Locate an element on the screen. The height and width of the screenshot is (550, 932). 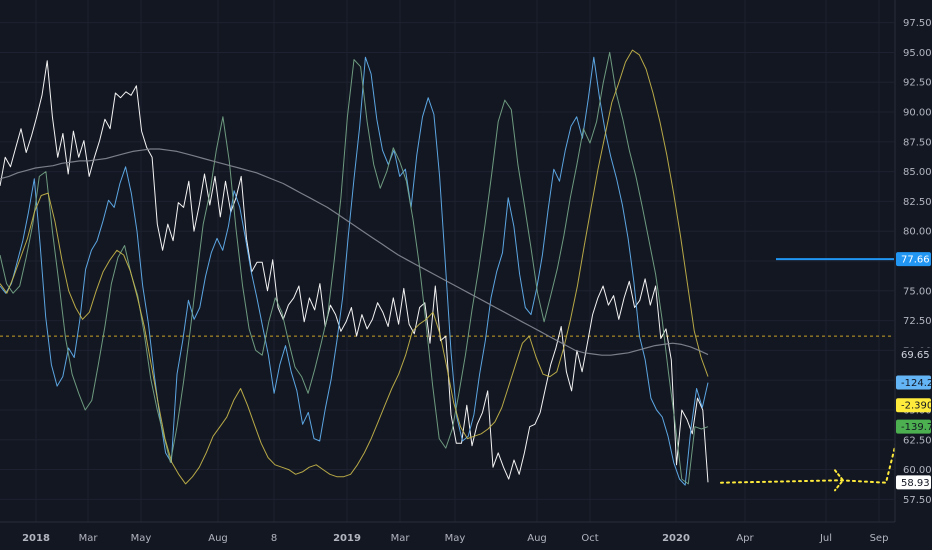
value-tag-3: -139.75 is located at coordinates (914, 426).